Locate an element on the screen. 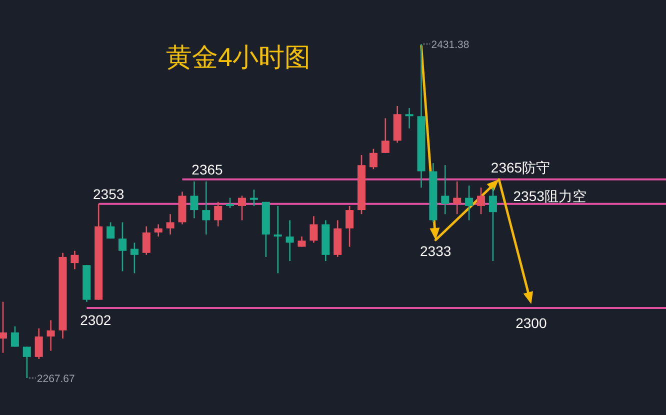  annotation: 2267.67 is located at coordinates (55, 379).